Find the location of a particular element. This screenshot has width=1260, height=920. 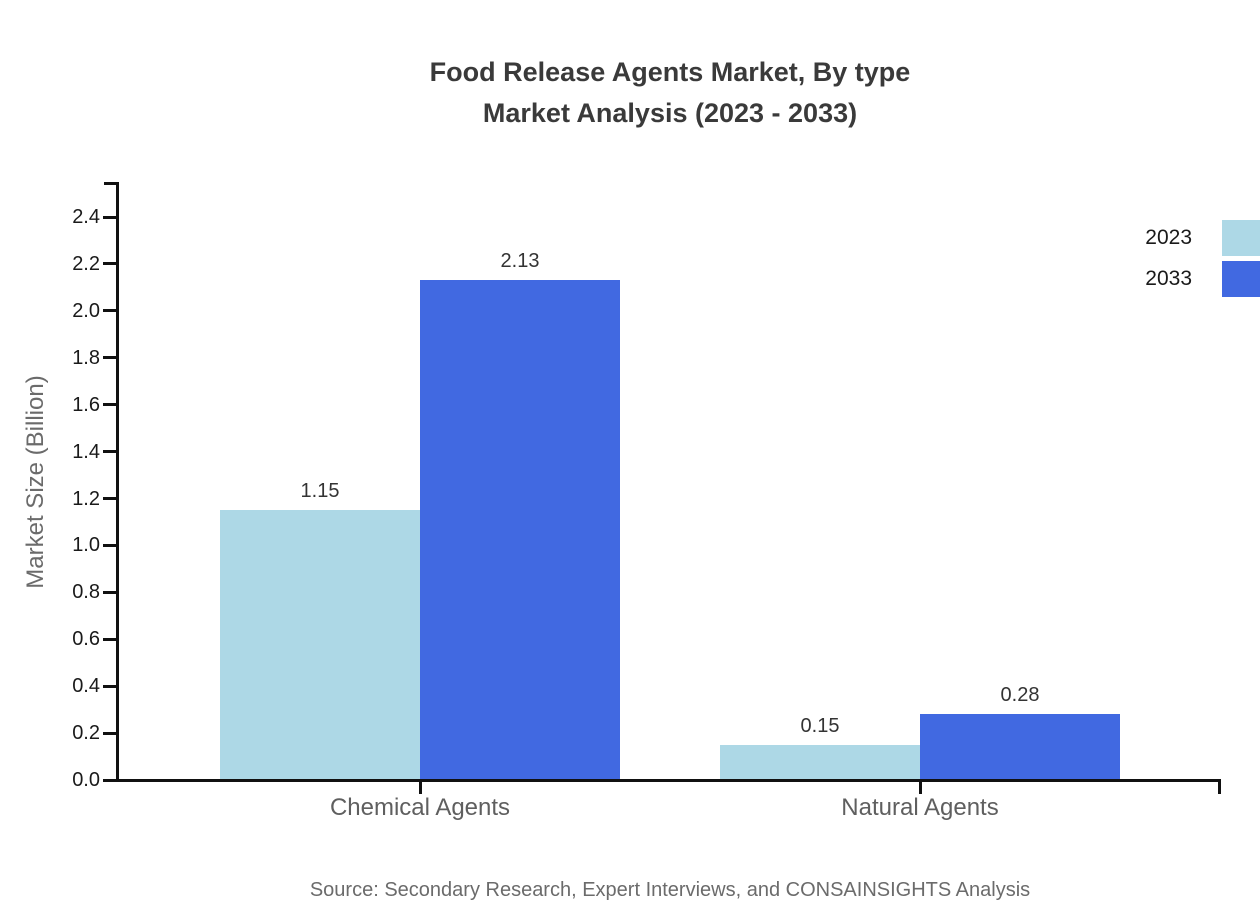

y-tick-label: 2.4 is located at coordinates (86, 217).